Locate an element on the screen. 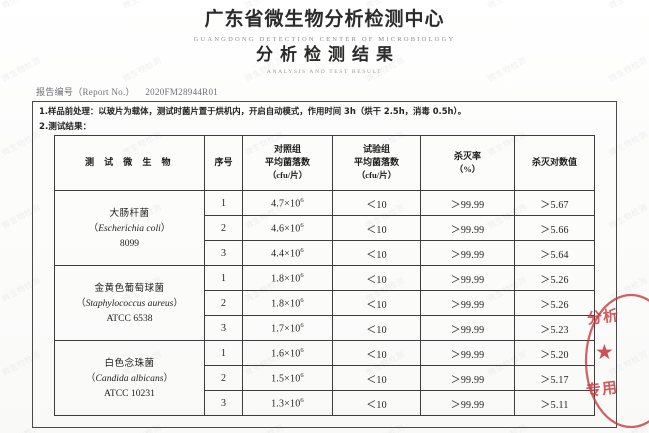  cell-organism: 白色念珠菌 （Candida albicans） ATCC 10231 is located at coordinates (129, 378).